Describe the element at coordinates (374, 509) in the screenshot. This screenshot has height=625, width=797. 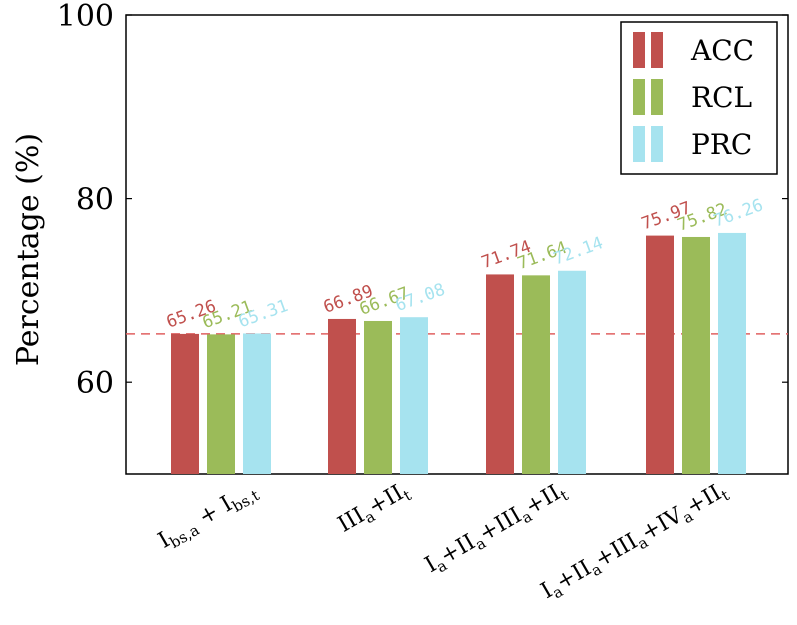
I see `x-tick-label-1: IIIa+IIt` at that location.